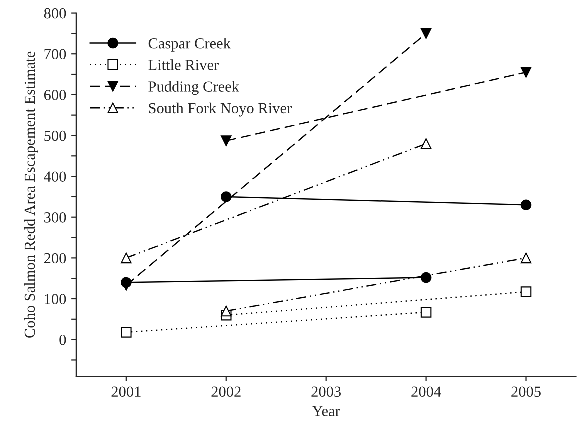  Describe the element at coordinates (194, 88) in the screenshot. I see `legend-label: Pudding Creek` at that location.